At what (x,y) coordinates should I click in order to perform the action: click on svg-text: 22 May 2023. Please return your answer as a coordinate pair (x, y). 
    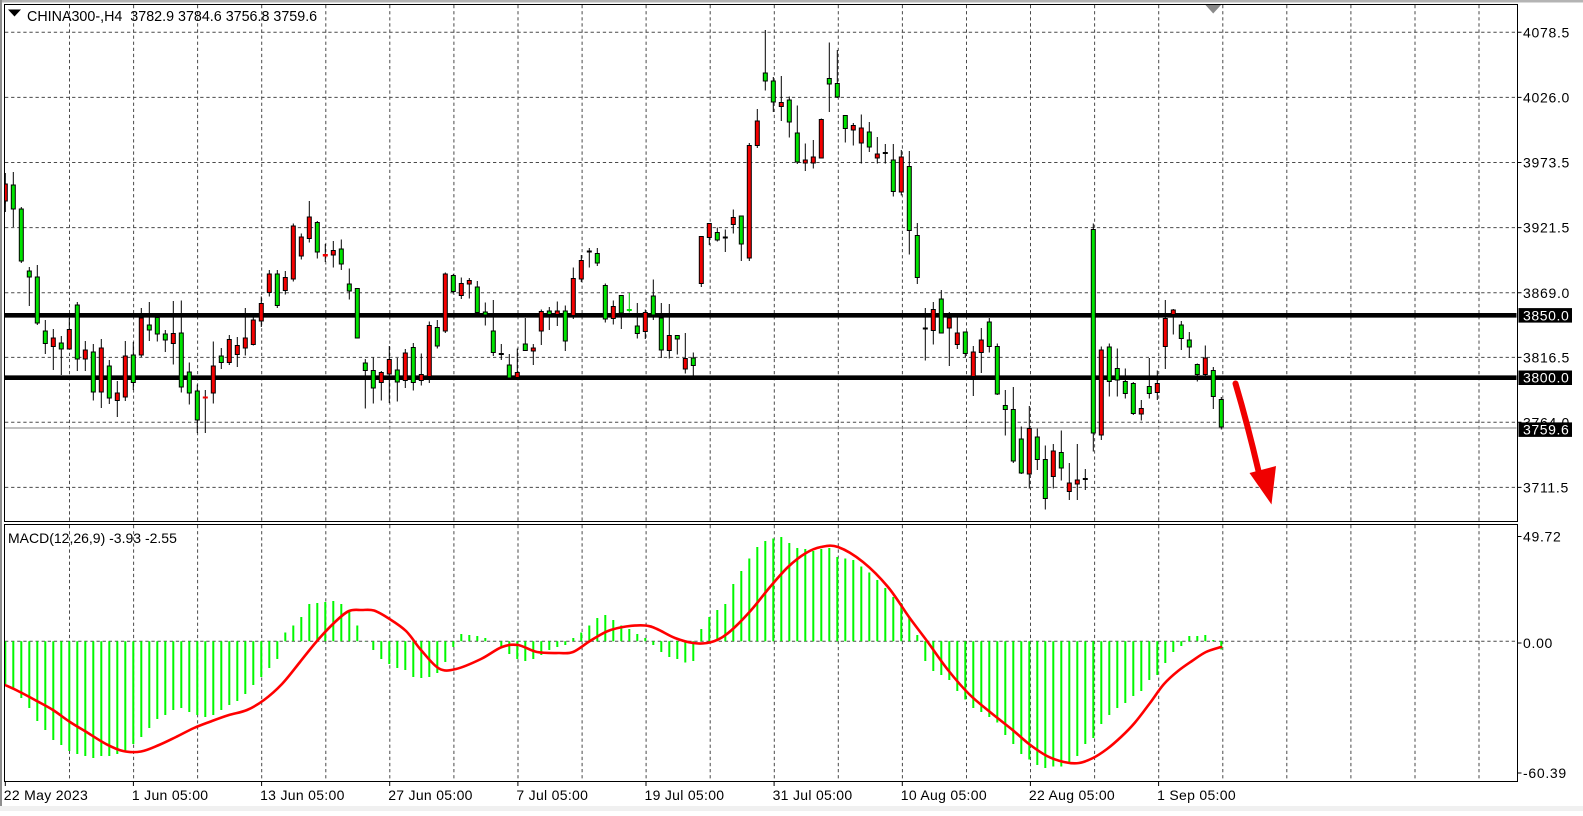
    Looking at the image, I should click on (46, 795).